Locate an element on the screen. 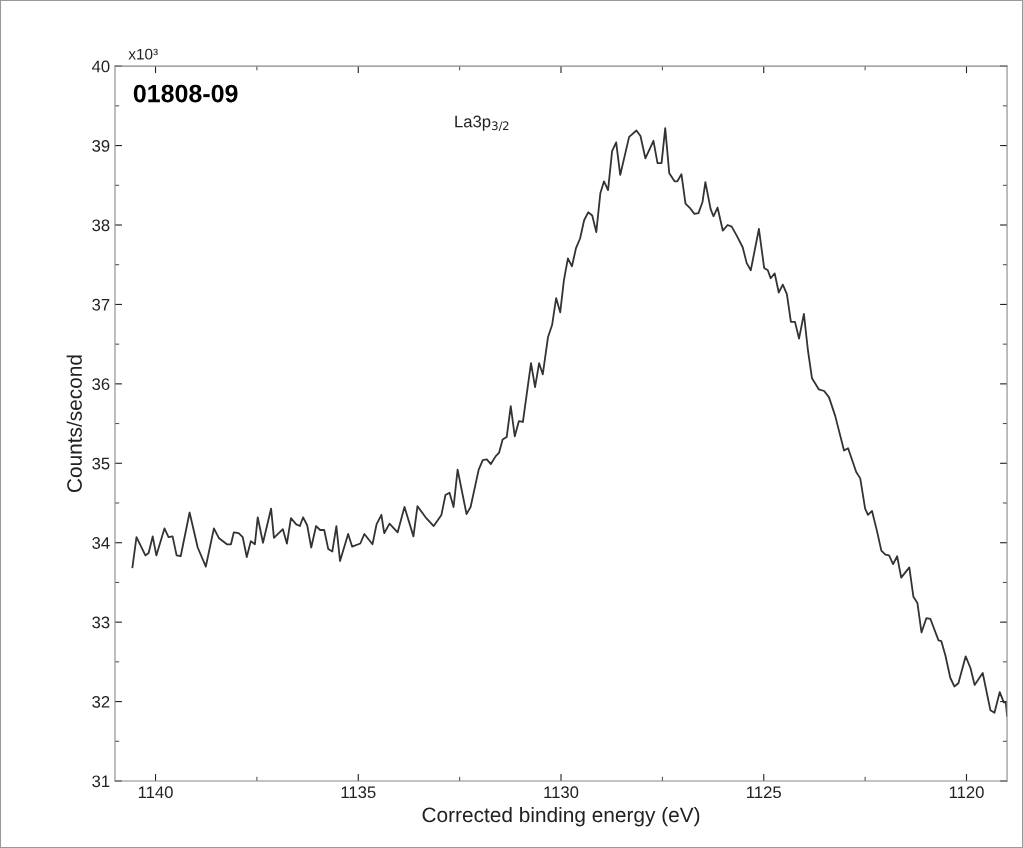  x-tick-label: 1140 is located at coordinates (155, 792).